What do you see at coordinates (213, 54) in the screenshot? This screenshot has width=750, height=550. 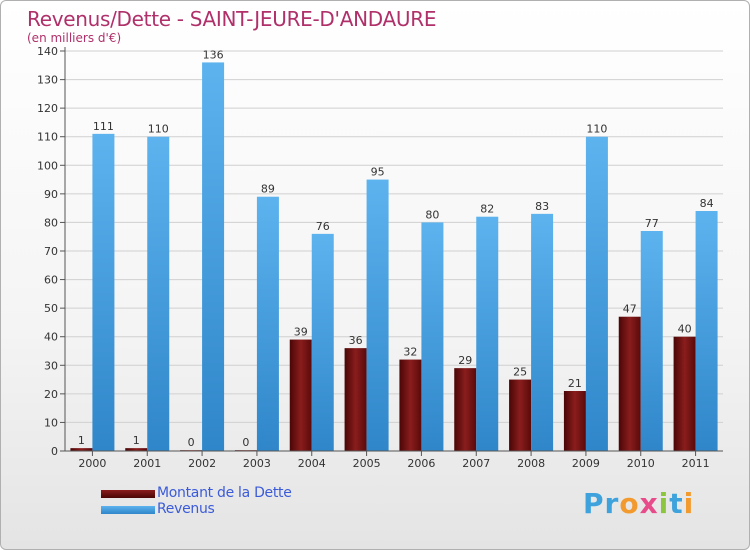 I see `data-label: 136` at bounding box center [213, 54].